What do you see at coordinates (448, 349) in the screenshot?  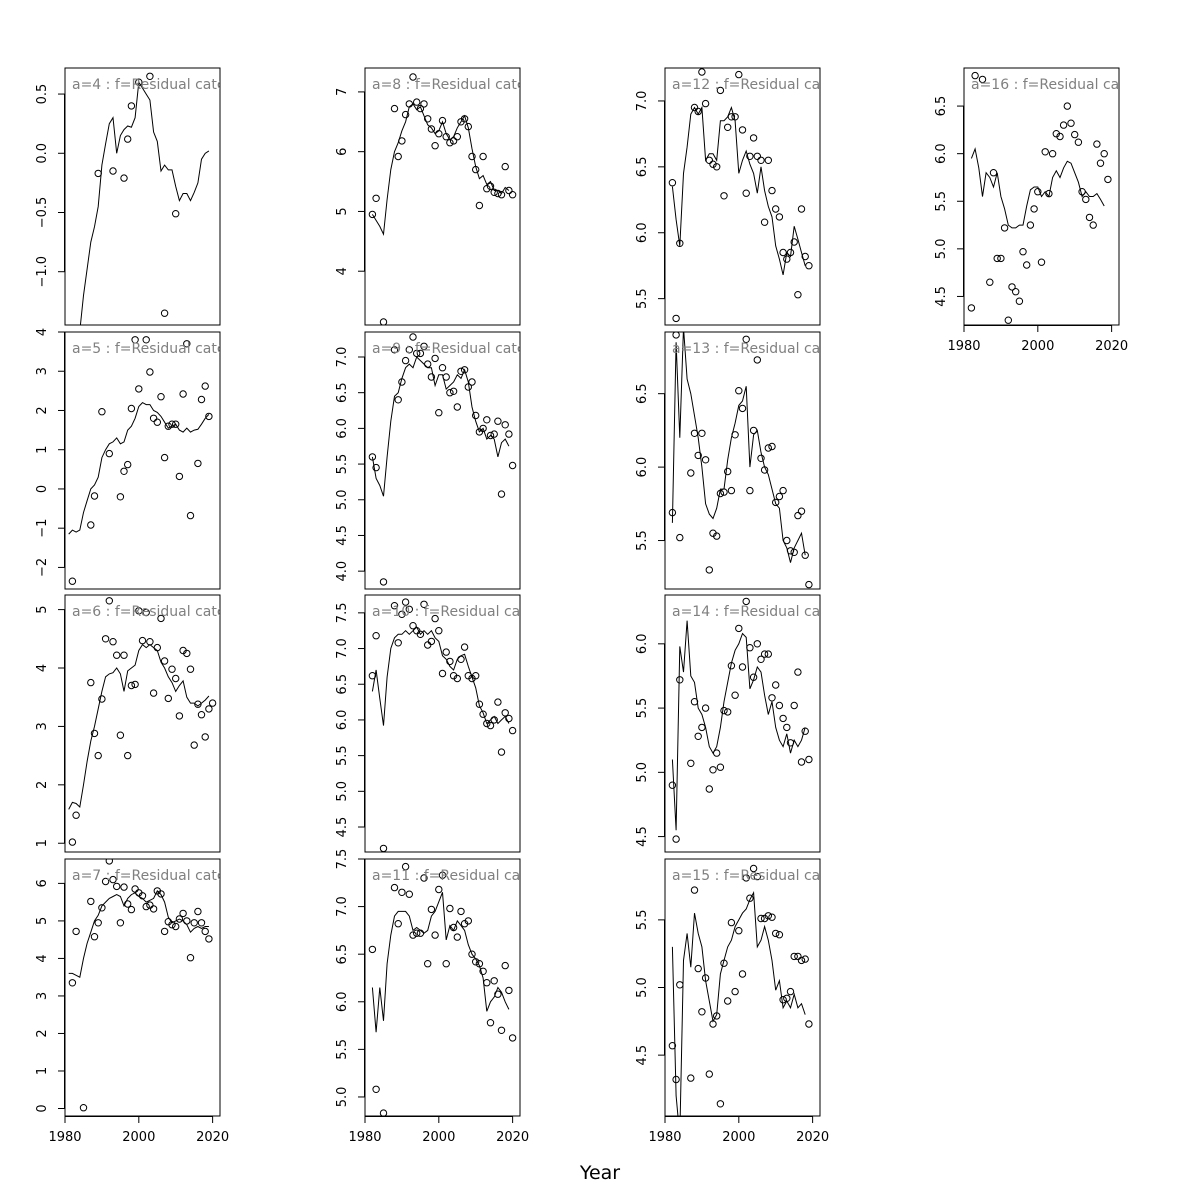 I see `panel-title: a=9 : f=Residual catc` at bounding box center [448, 349].